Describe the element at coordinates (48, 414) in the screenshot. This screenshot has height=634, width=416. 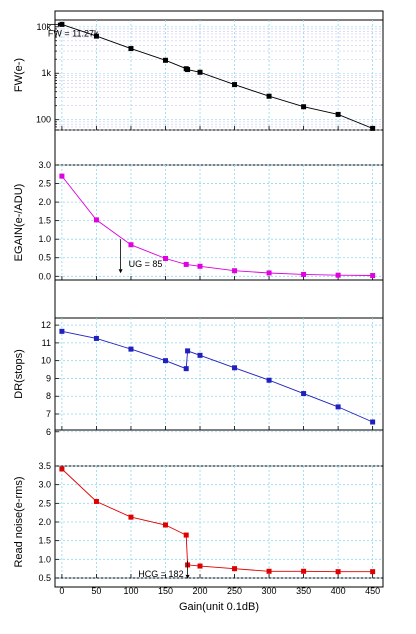
I see `y-tick-label: 7` at that location.